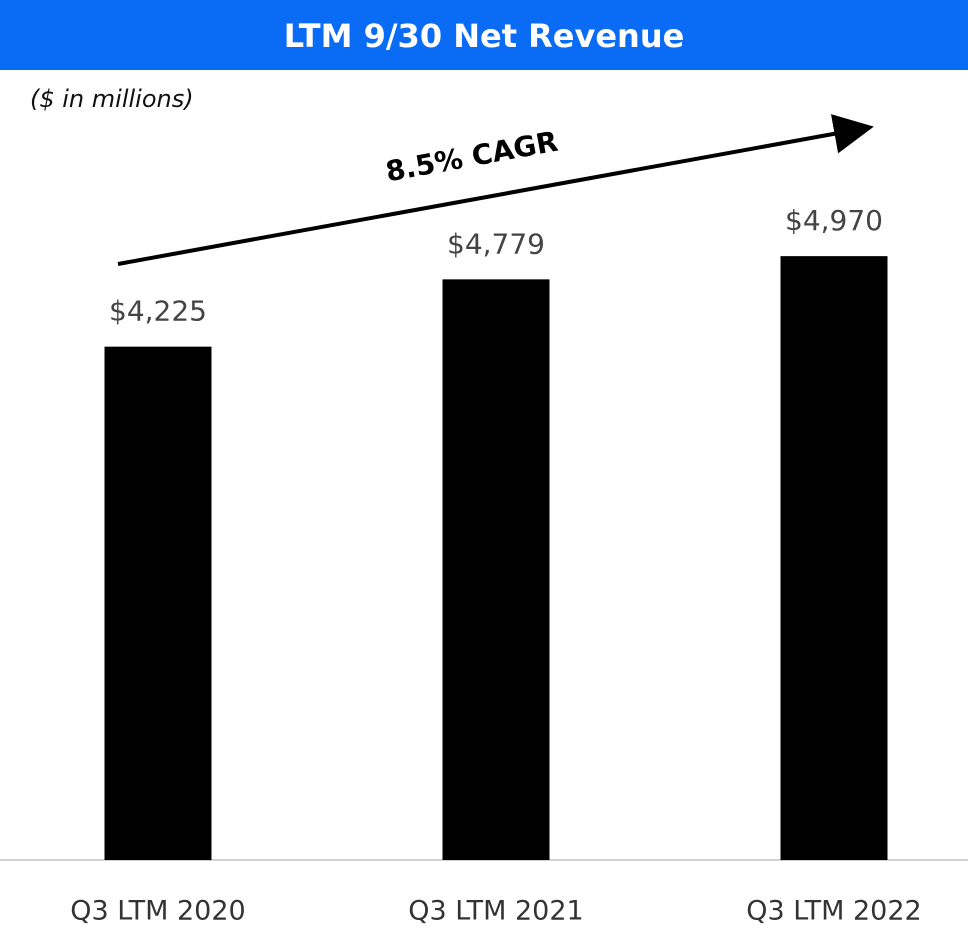 Image resolution: width=968 pixels, height=932 pixels. What do you see at coordinates (834, 220) in the screenshot?
I see `value-label: $4,970` at bounding box center [834, 220].